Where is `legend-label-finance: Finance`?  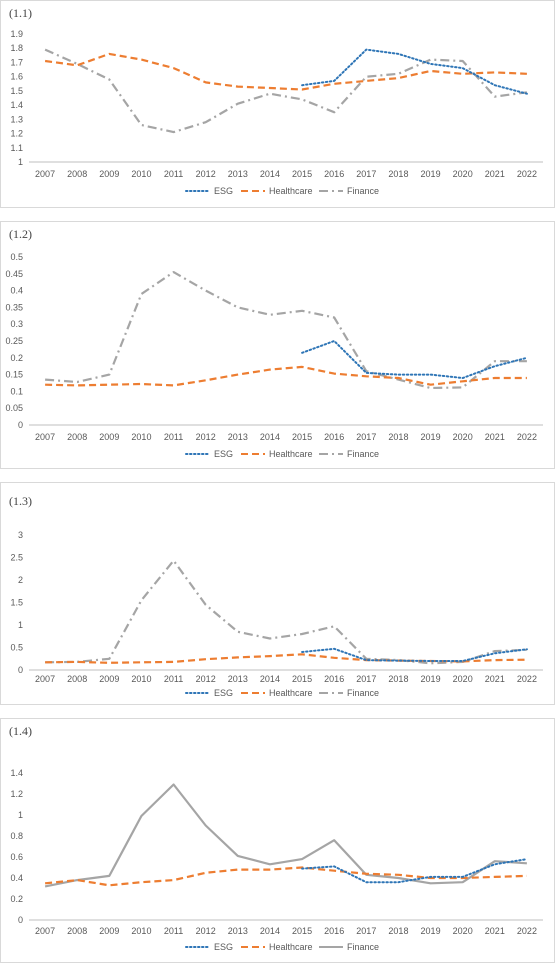 legend-label-finance: Finance is located at coordinates (363, 947).